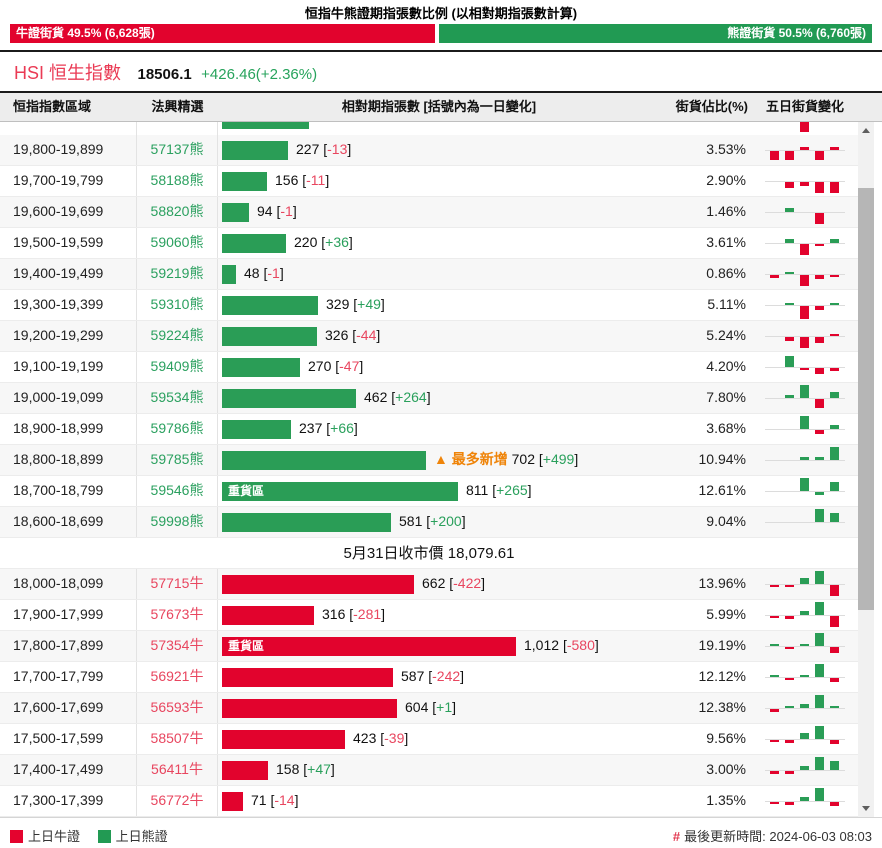  What do you see at coordinates (439, 646) in the screenshot?
I see `relative-contracts-cell: 重貨區 1,012 [-580]` at bounding box center [439, 646].